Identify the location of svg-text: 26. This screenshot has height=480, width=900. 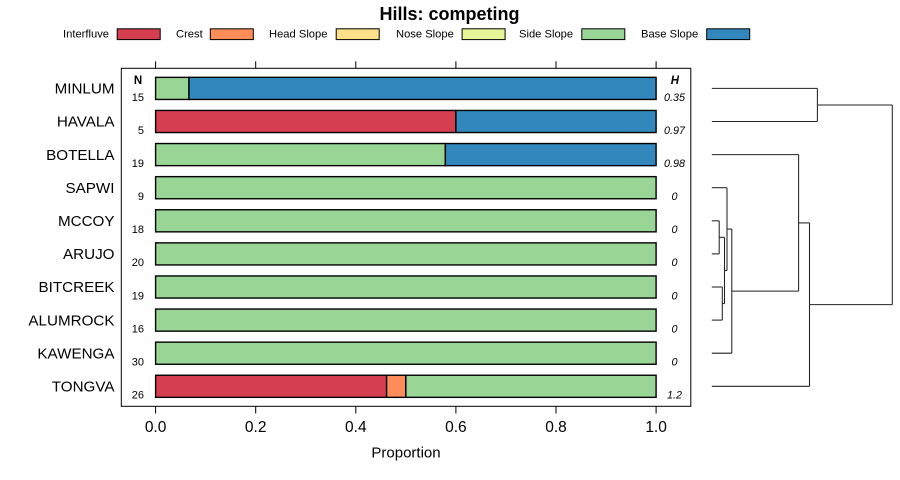
(138, 396).